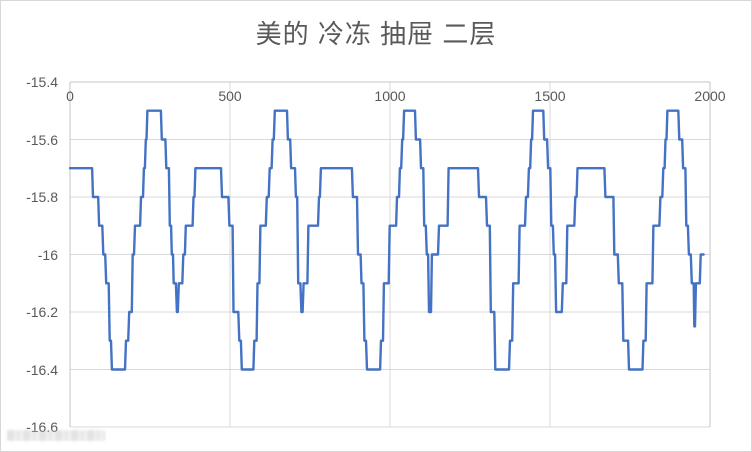 The height and width of the screenshot is (452, 752). I want to click on x-axis-label: 2000, so click(710, 96).